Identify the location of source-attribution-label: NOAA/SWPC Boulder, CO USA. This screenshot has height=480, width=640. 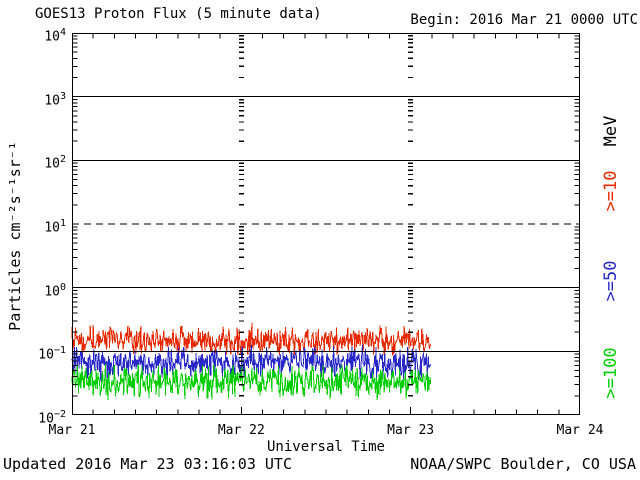
(523, 464).